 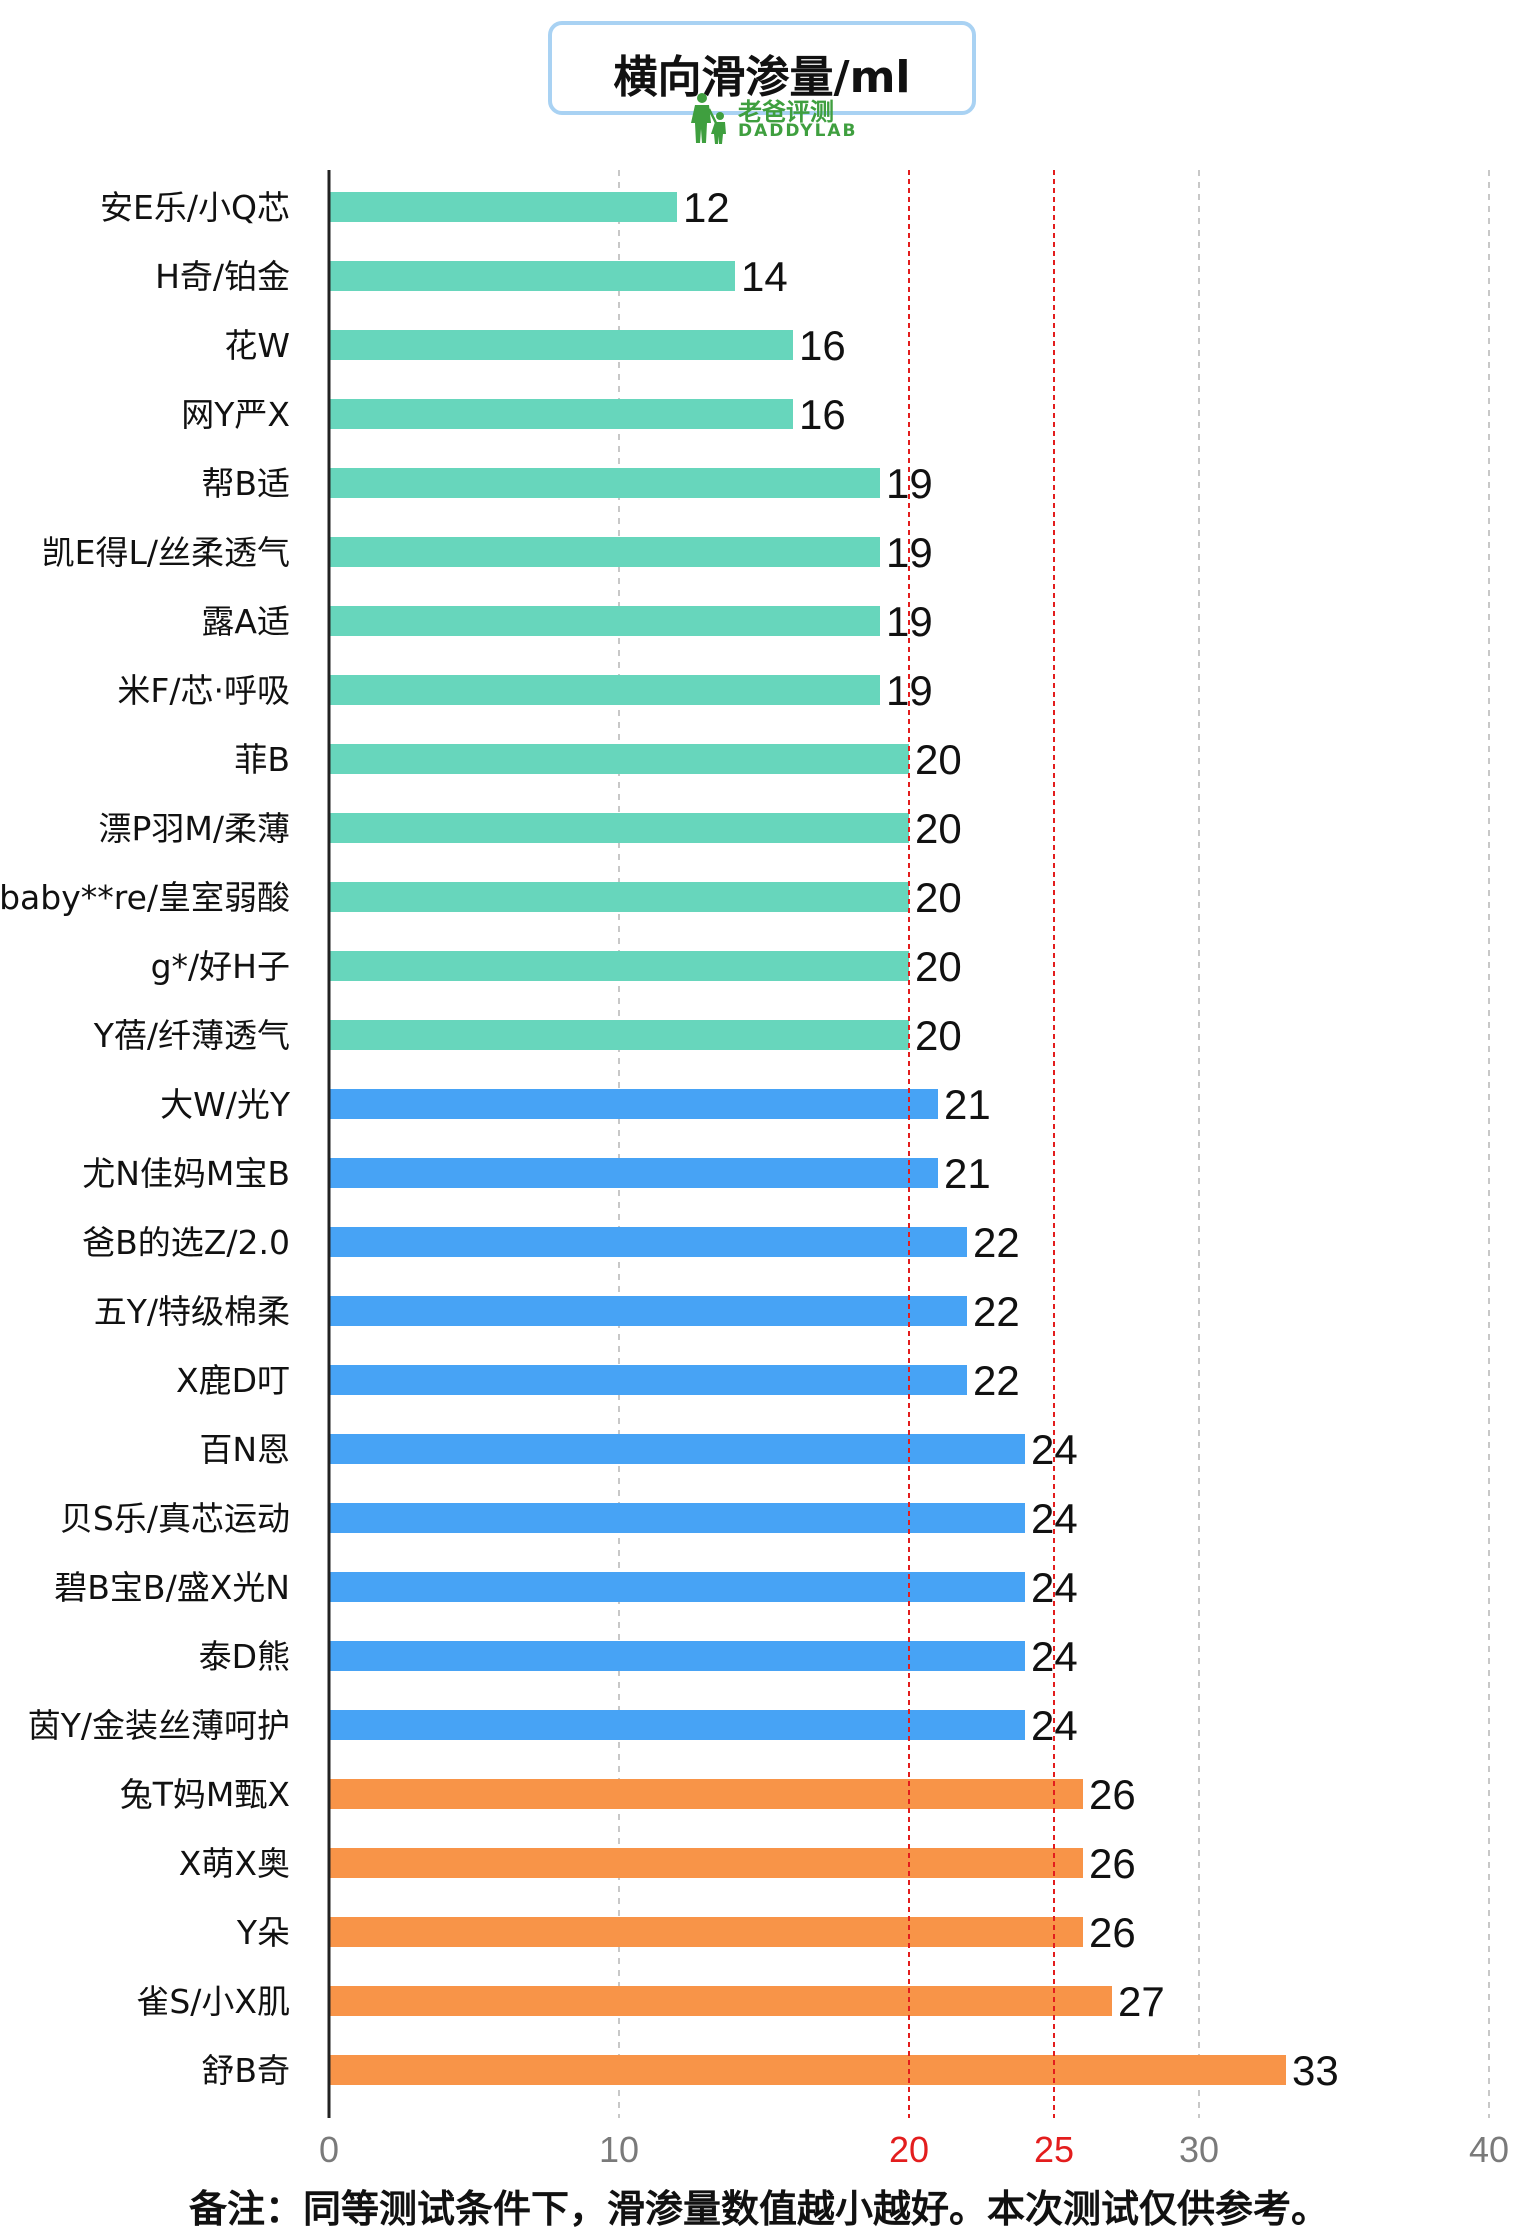 I want to click on logo-text-en: DADDYLAB, so click(x=798, y=131).